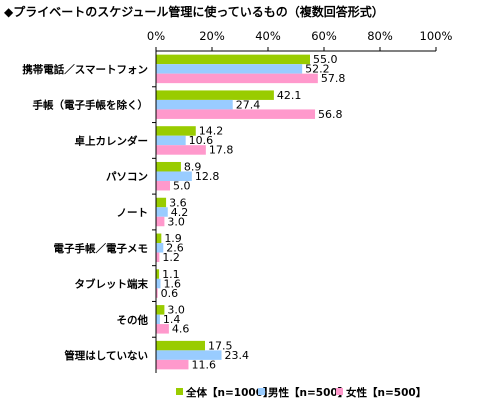 The image size is (478, 411). Describe the element at coordinates (133, 319) in the screenshot. I see `category-label: その他` at that location.